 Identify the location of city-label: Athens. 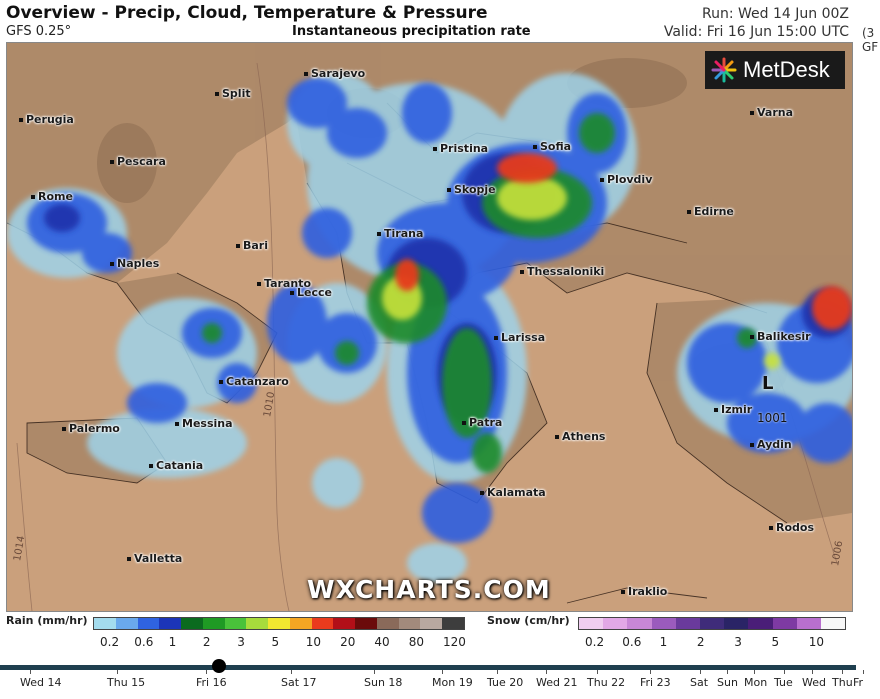
(580, 436).